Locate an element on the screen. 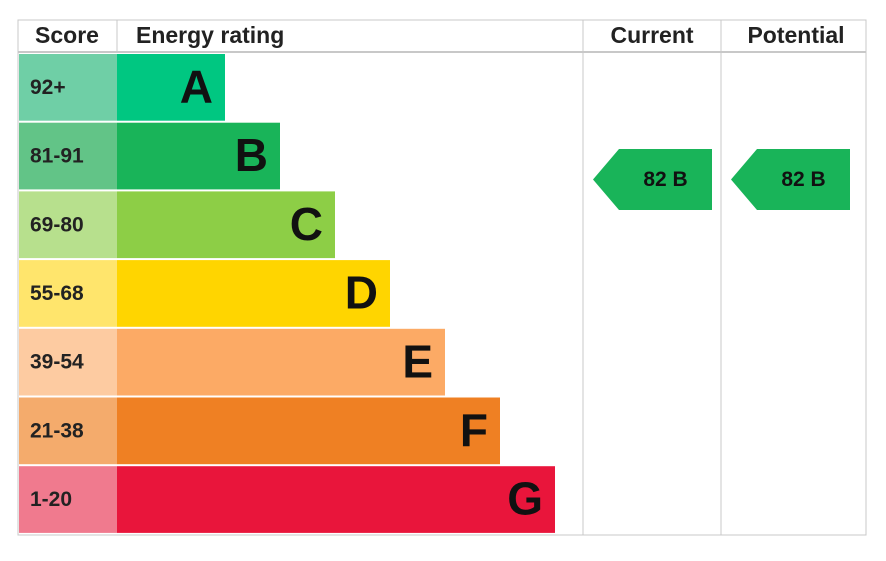  rating-letter: F is located at coordinates (474, 430).